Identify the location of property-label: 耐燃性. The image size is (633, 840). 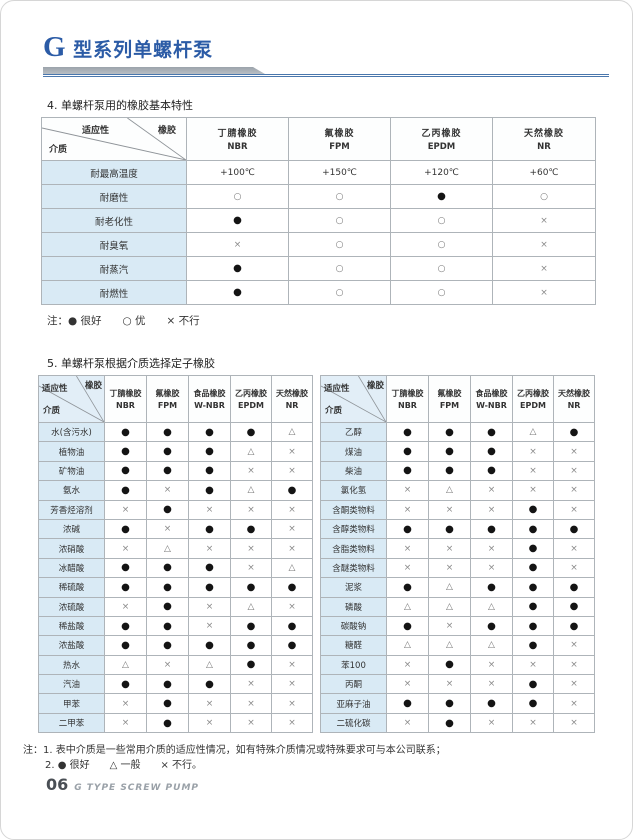
(114, 292).